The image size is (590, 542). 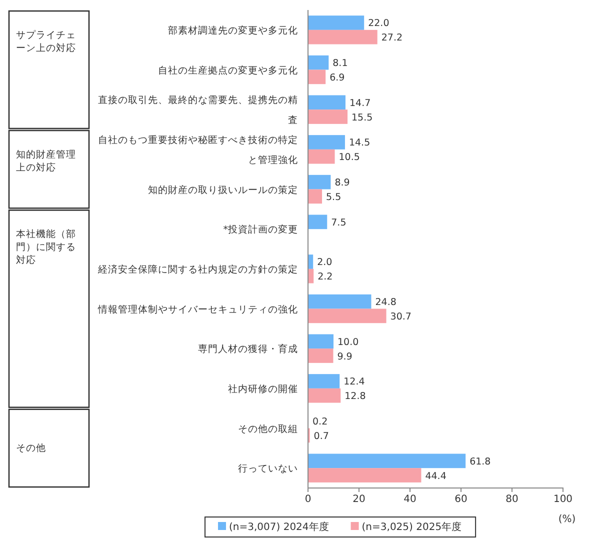 What do you see at coordinates (279, 527) in the screenshot?
I see `legend-label: (n=3,007) 2024年度` at bounding box center [279, 527].